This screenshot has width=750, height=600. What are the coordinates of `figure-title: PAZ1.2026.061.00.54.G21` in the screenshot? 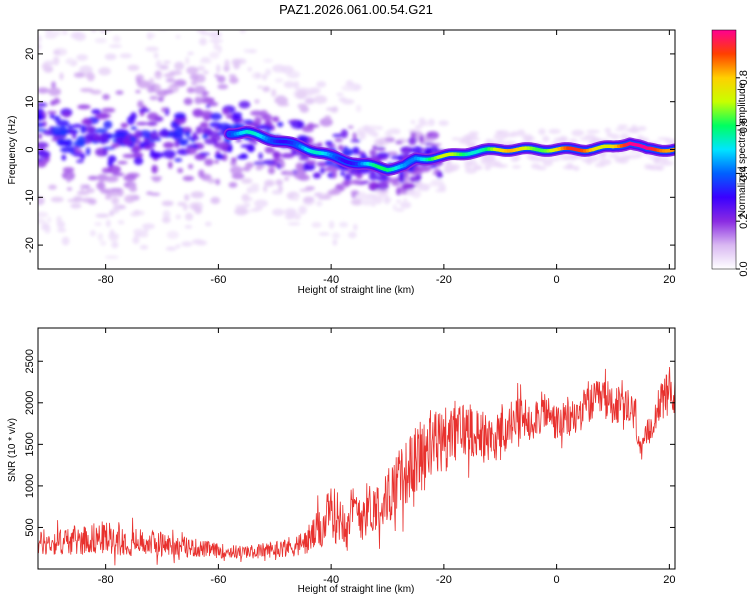 It's located at (356, 9).